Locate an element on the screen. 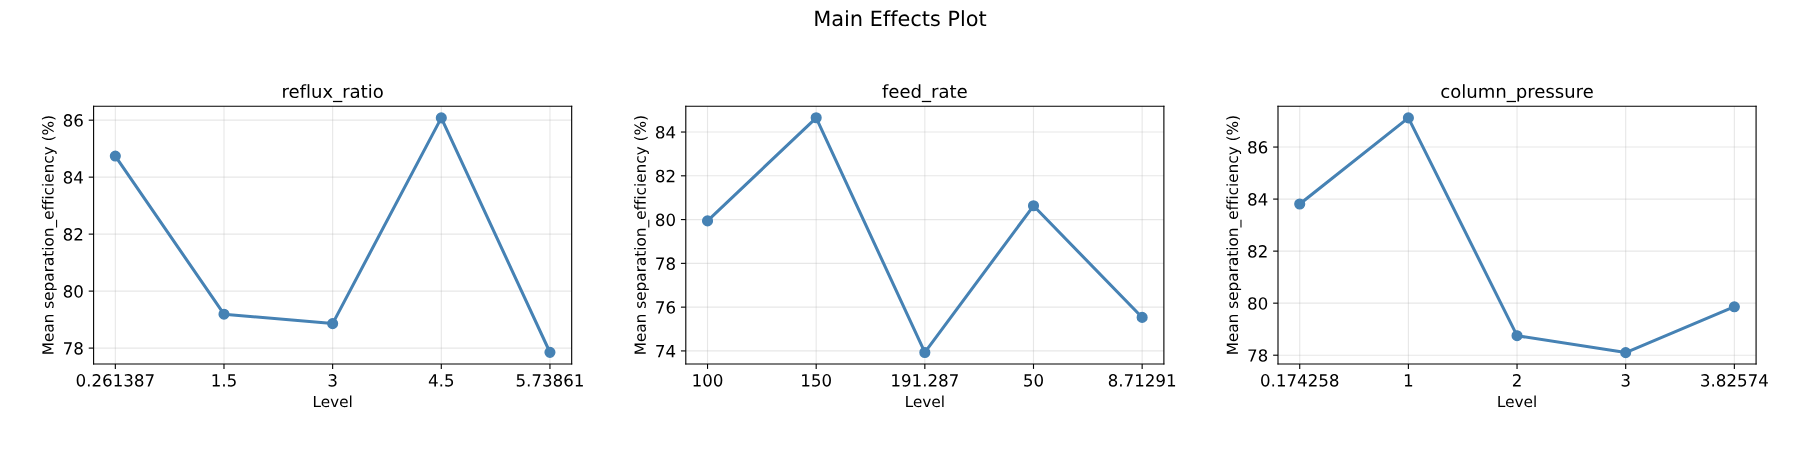 The image size is (1800, 450). x-tick-label: 8.71291 is located at coordinates (1142, 380).